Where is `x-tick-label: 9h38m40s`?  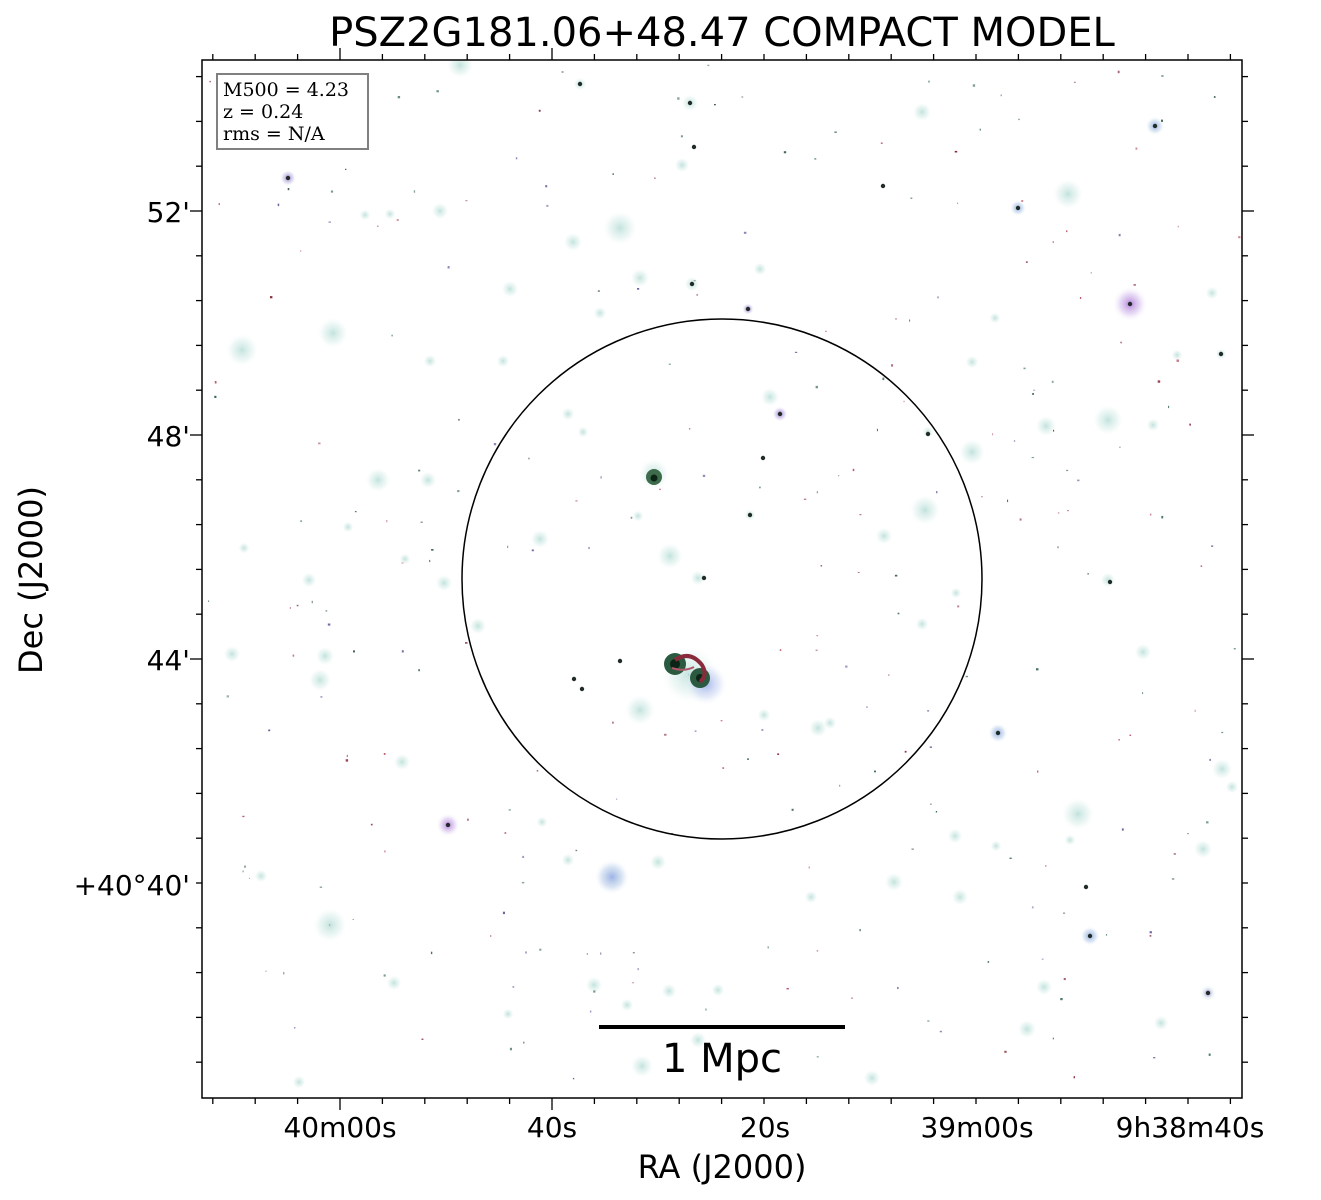 x-tick-label: 9h38m40s is located at coordinates (1190, 1127).